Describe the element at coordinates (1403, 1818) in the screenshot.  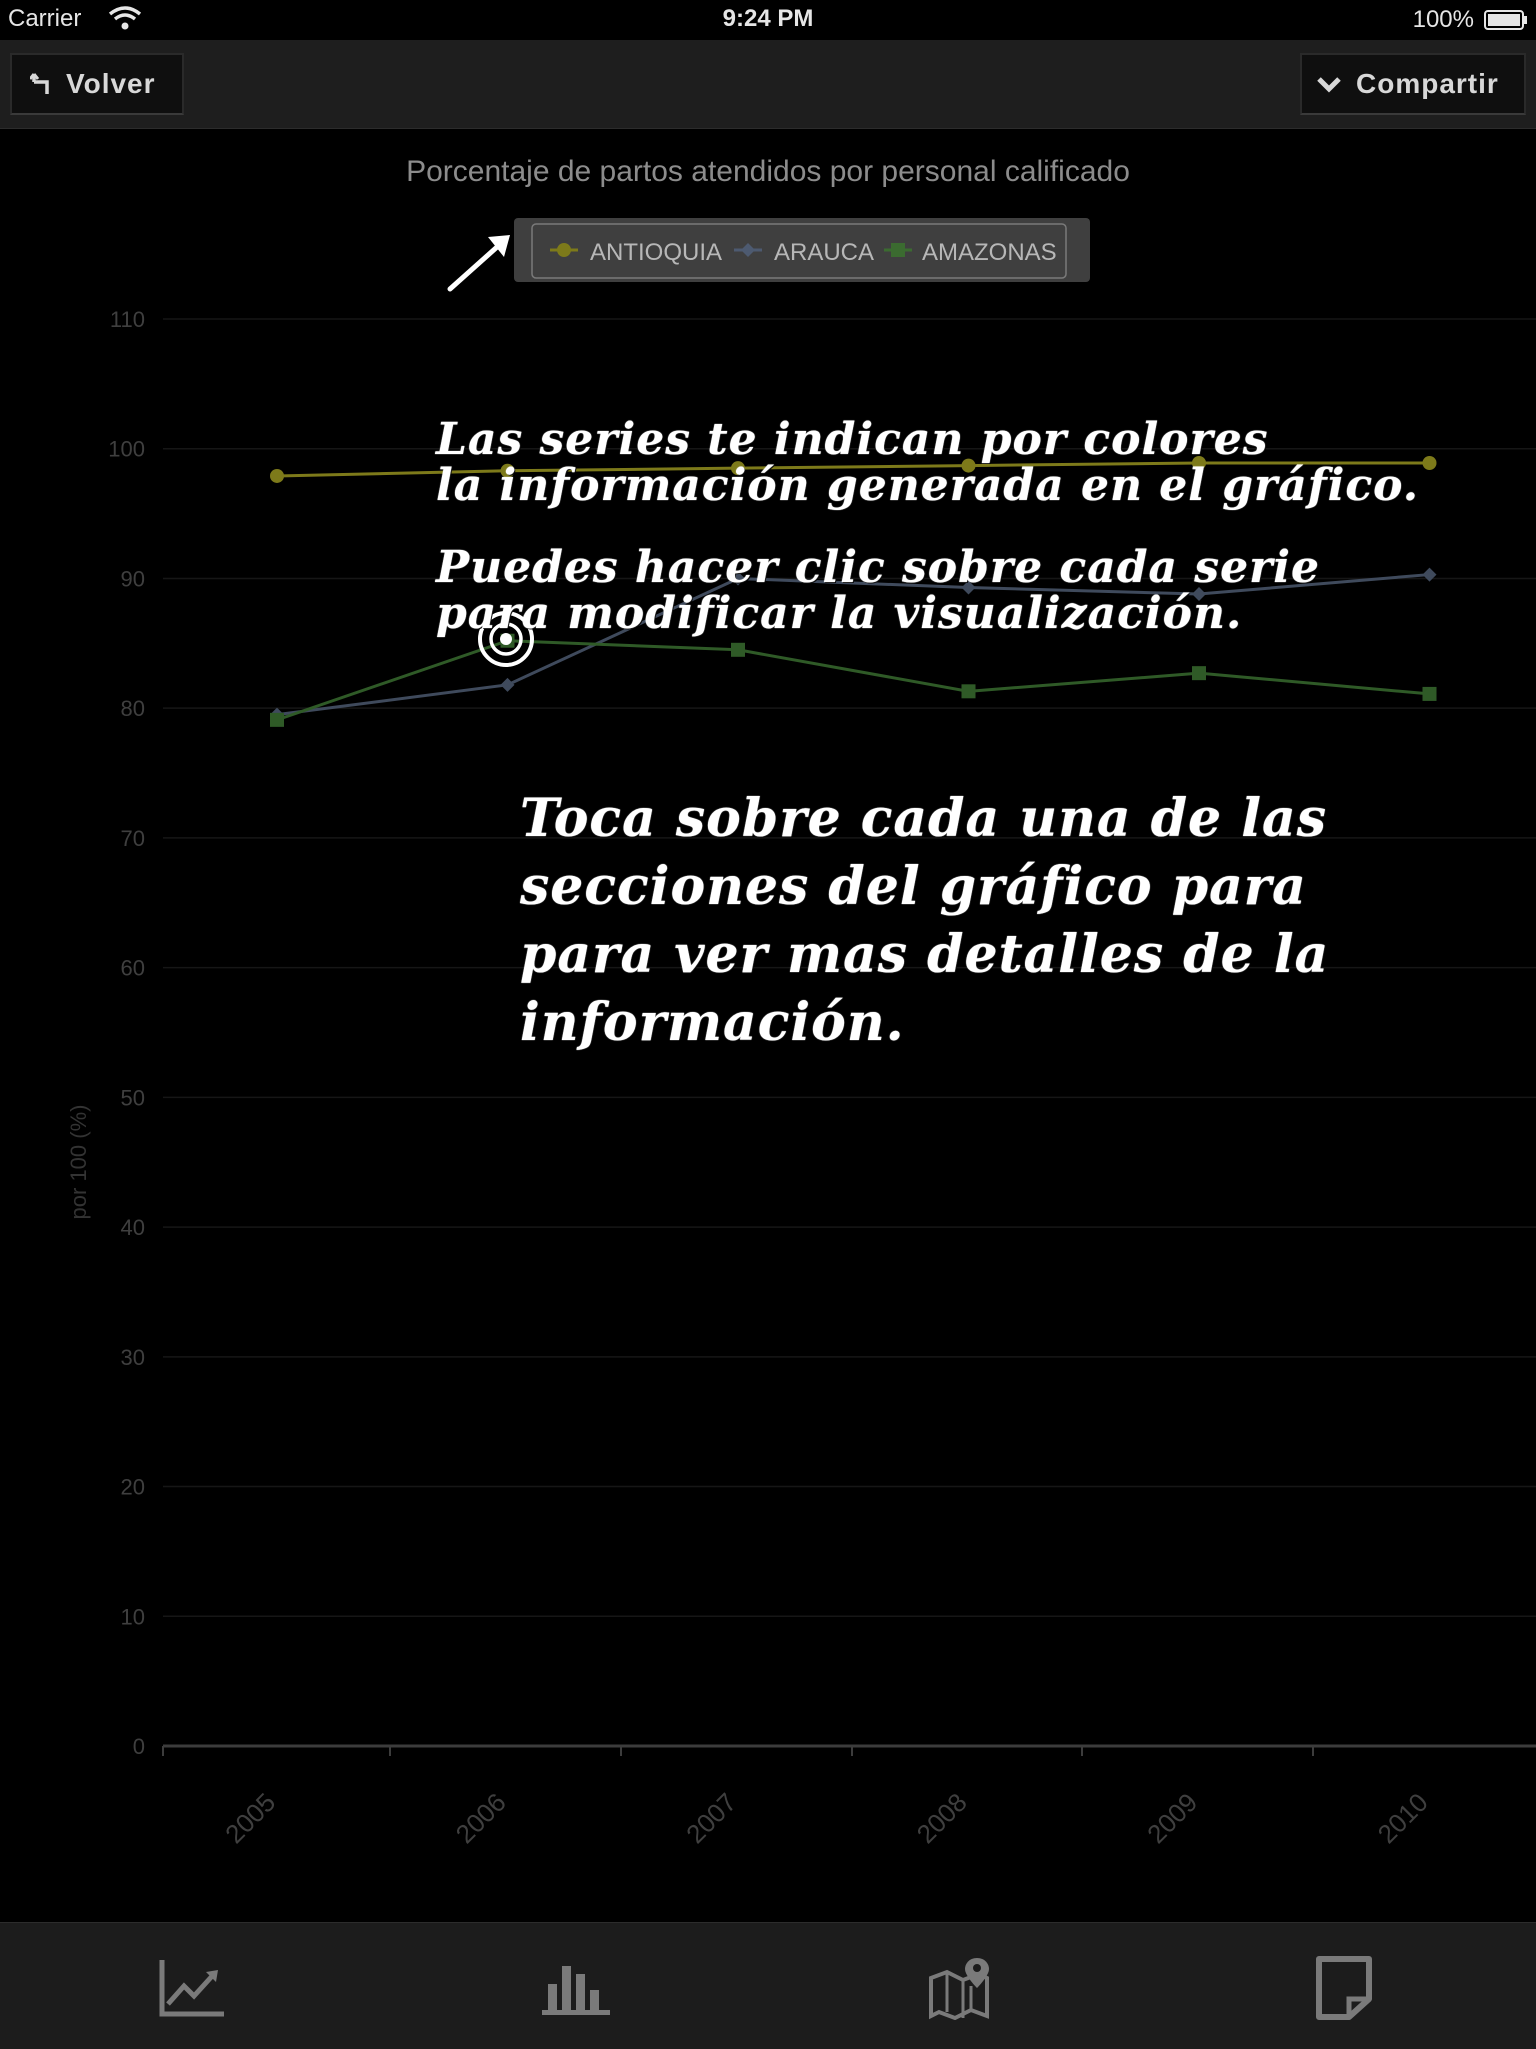
I see `x-tick-label: 2010` at that location.